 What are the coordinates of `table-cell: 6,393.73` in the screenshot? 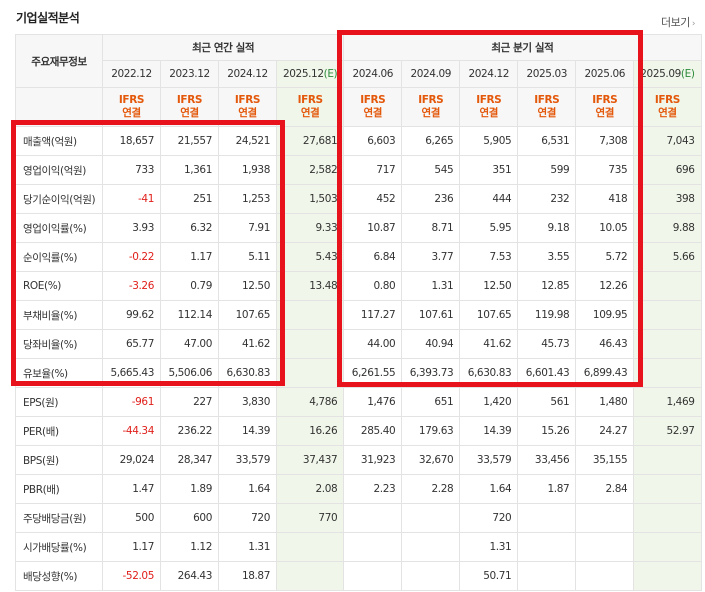 It's located at (431, 373).